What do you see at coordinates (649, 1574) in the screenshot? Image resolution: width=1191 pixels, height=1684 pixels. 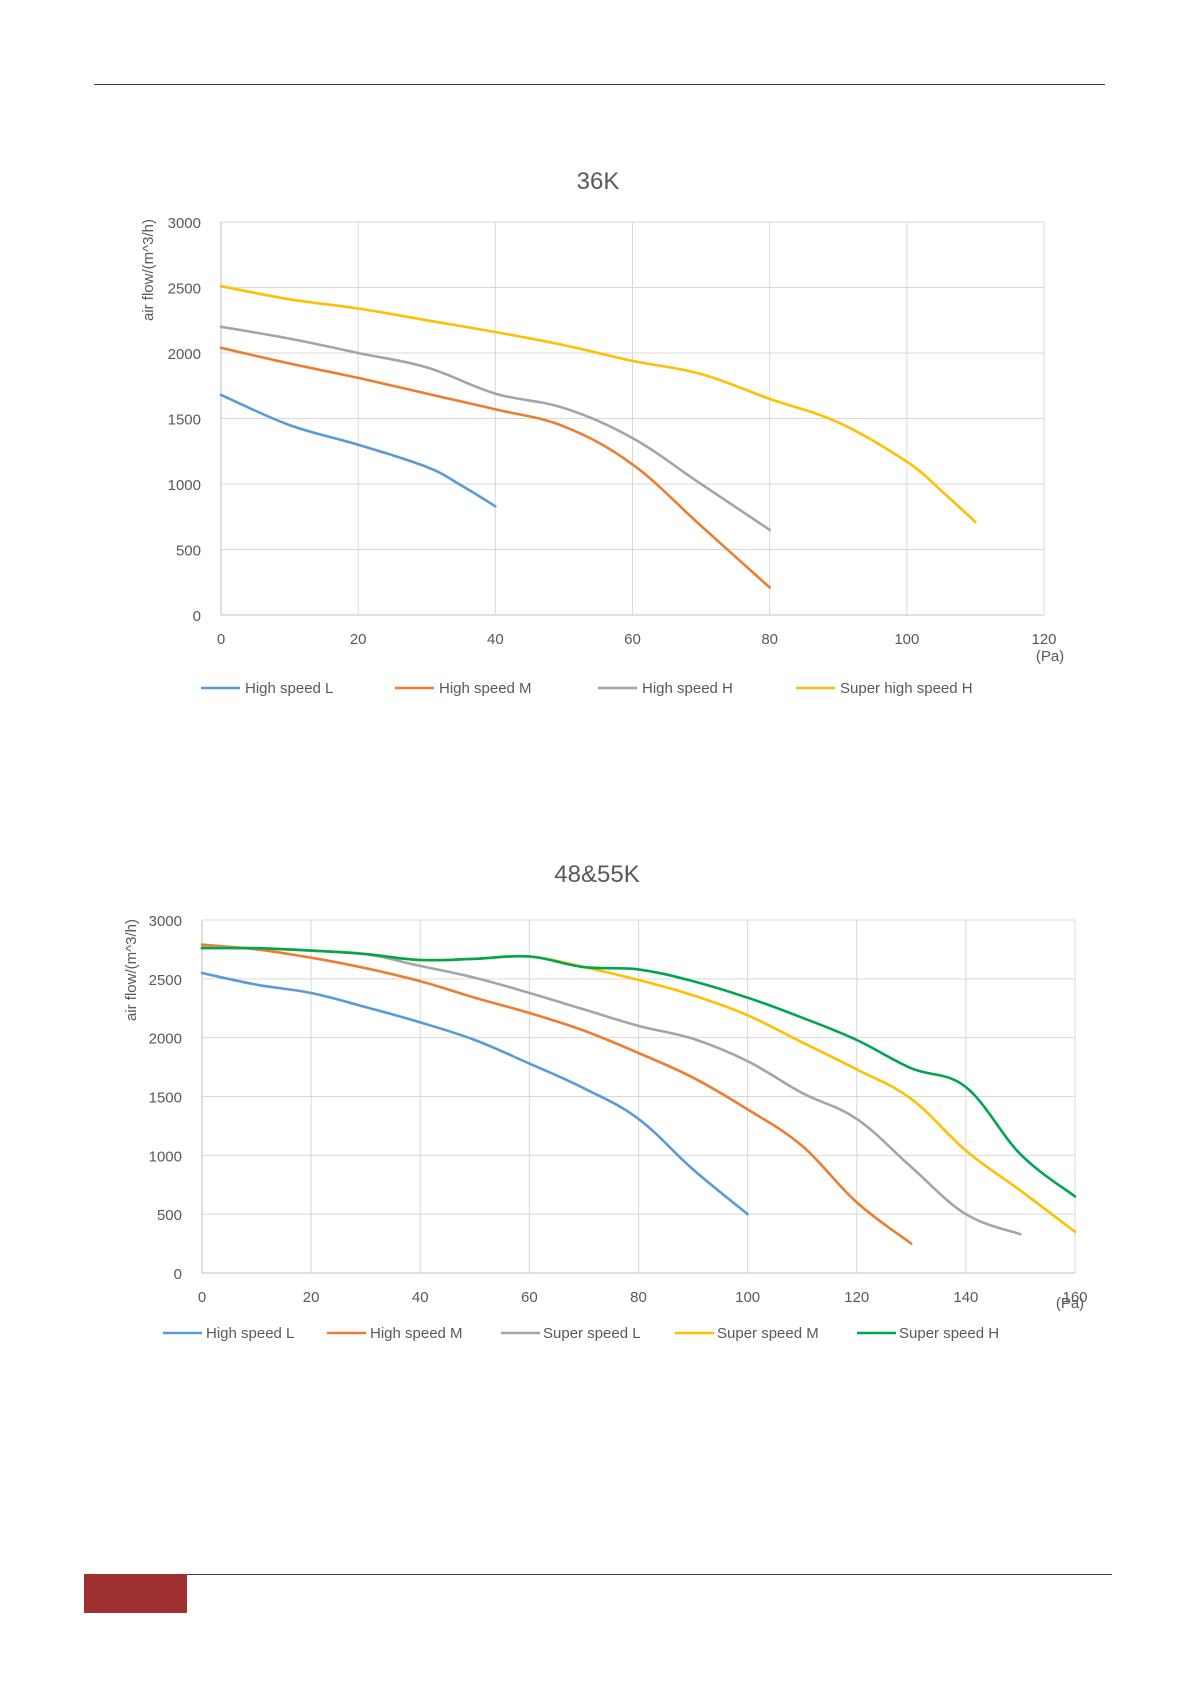 I see `footer-rule` at bounding box center [649, 1574].